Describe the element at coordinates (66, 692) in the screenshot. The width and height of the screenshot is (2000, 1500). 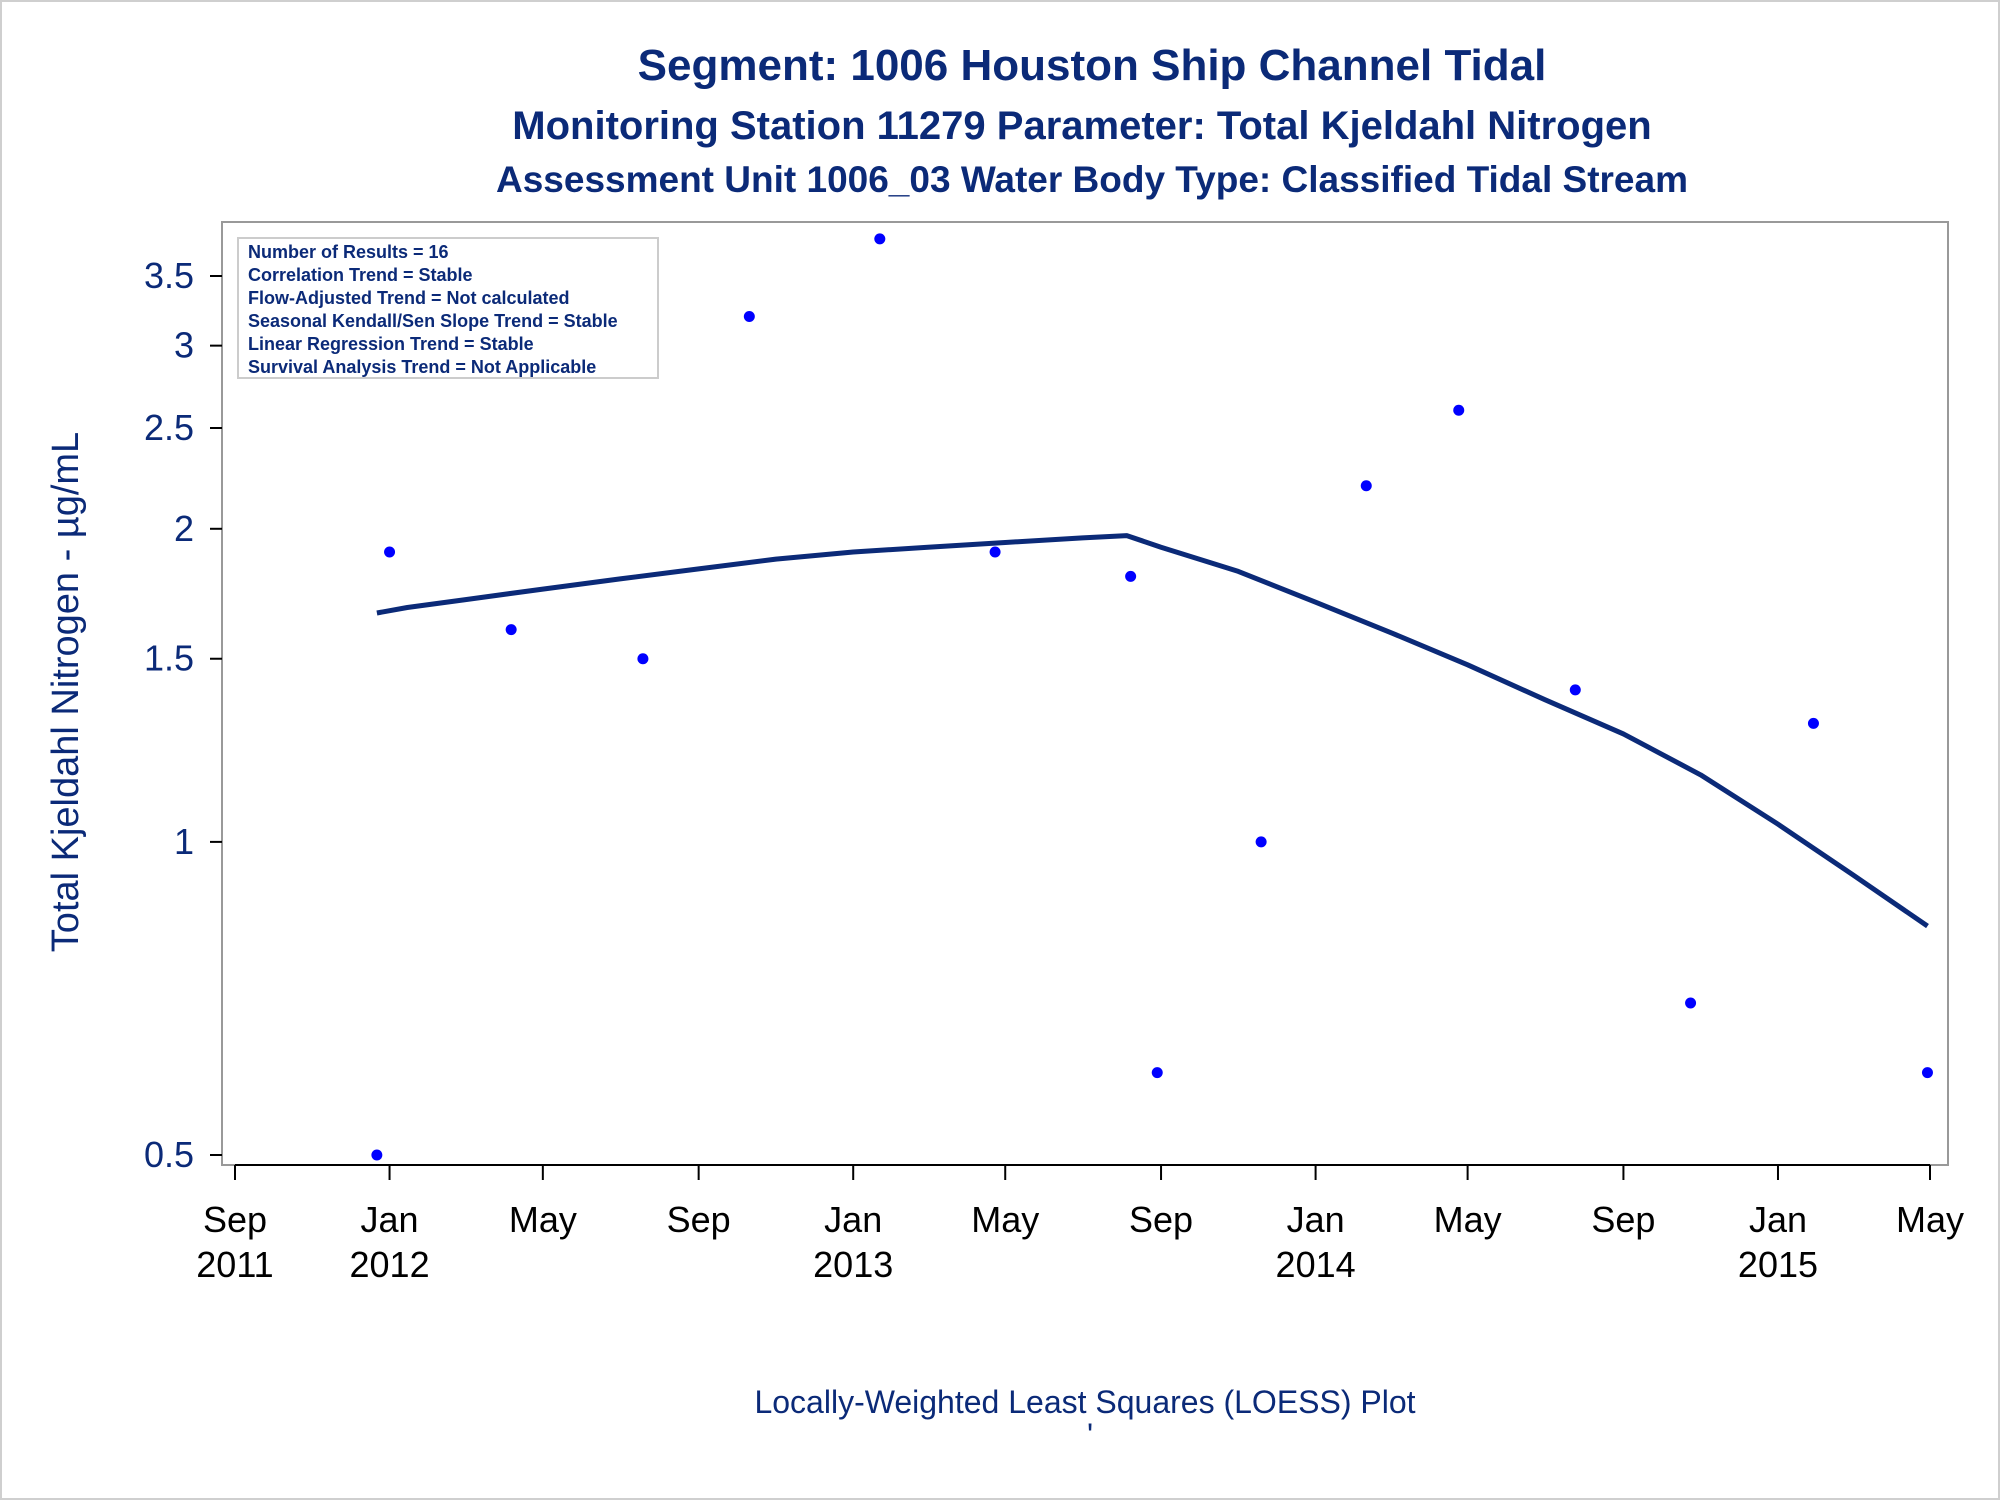
I see `y-axis-title: Total Kjeldahl Nitrogen - µg/mL` at that location.